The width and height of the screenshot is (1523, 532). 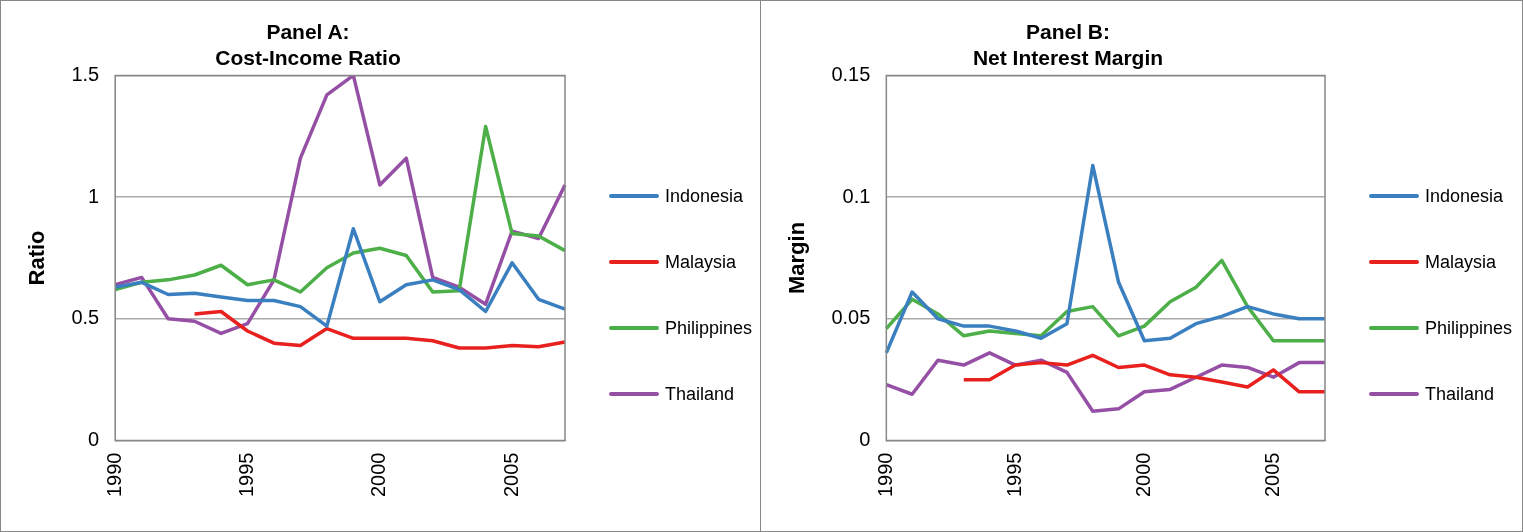 I want to click on y-tick-label: 1, so click(x=94, y=195).